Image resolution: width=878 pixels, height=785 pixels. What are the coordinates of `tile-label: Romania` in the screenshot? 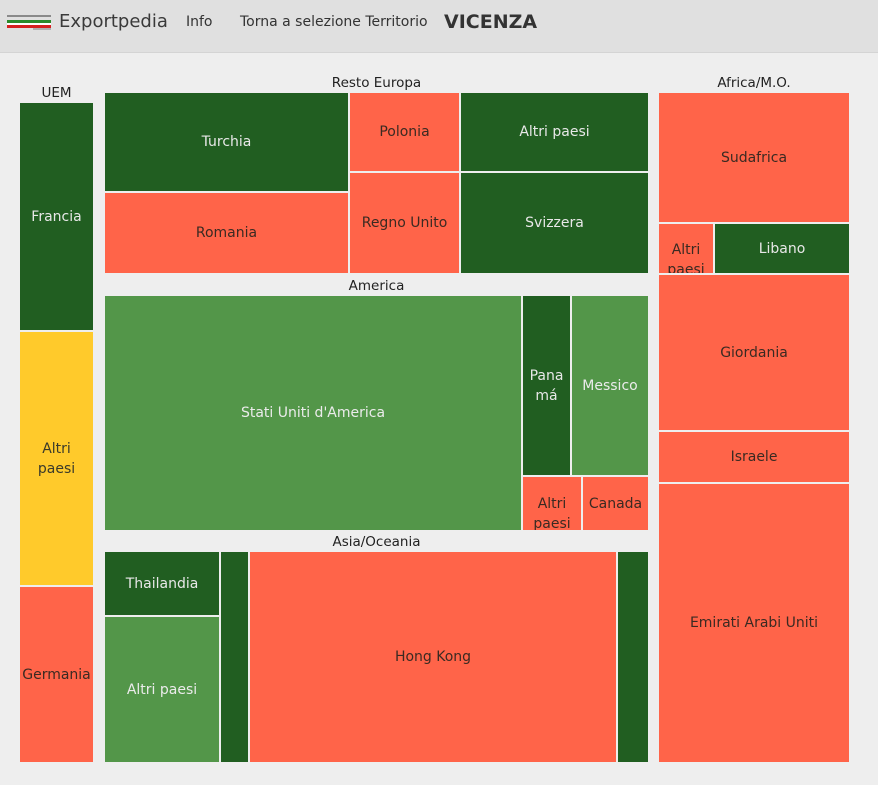 It's located at (226, 233).